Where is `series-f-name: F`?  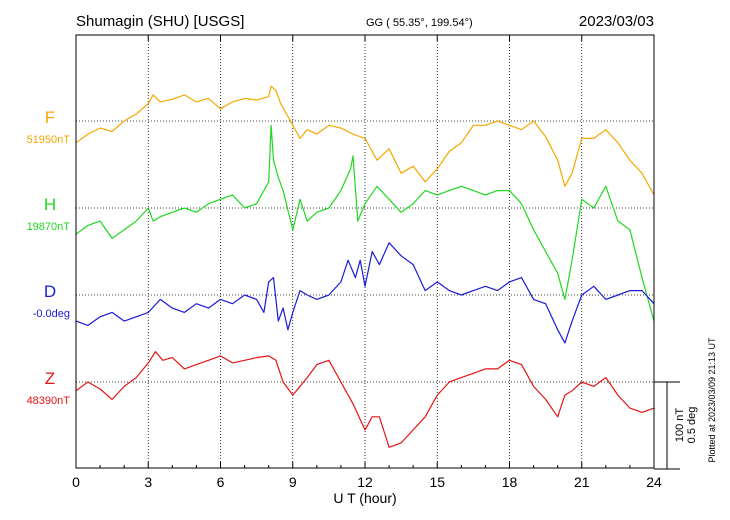 series-f-name: F is located at coordinates (50, 117).